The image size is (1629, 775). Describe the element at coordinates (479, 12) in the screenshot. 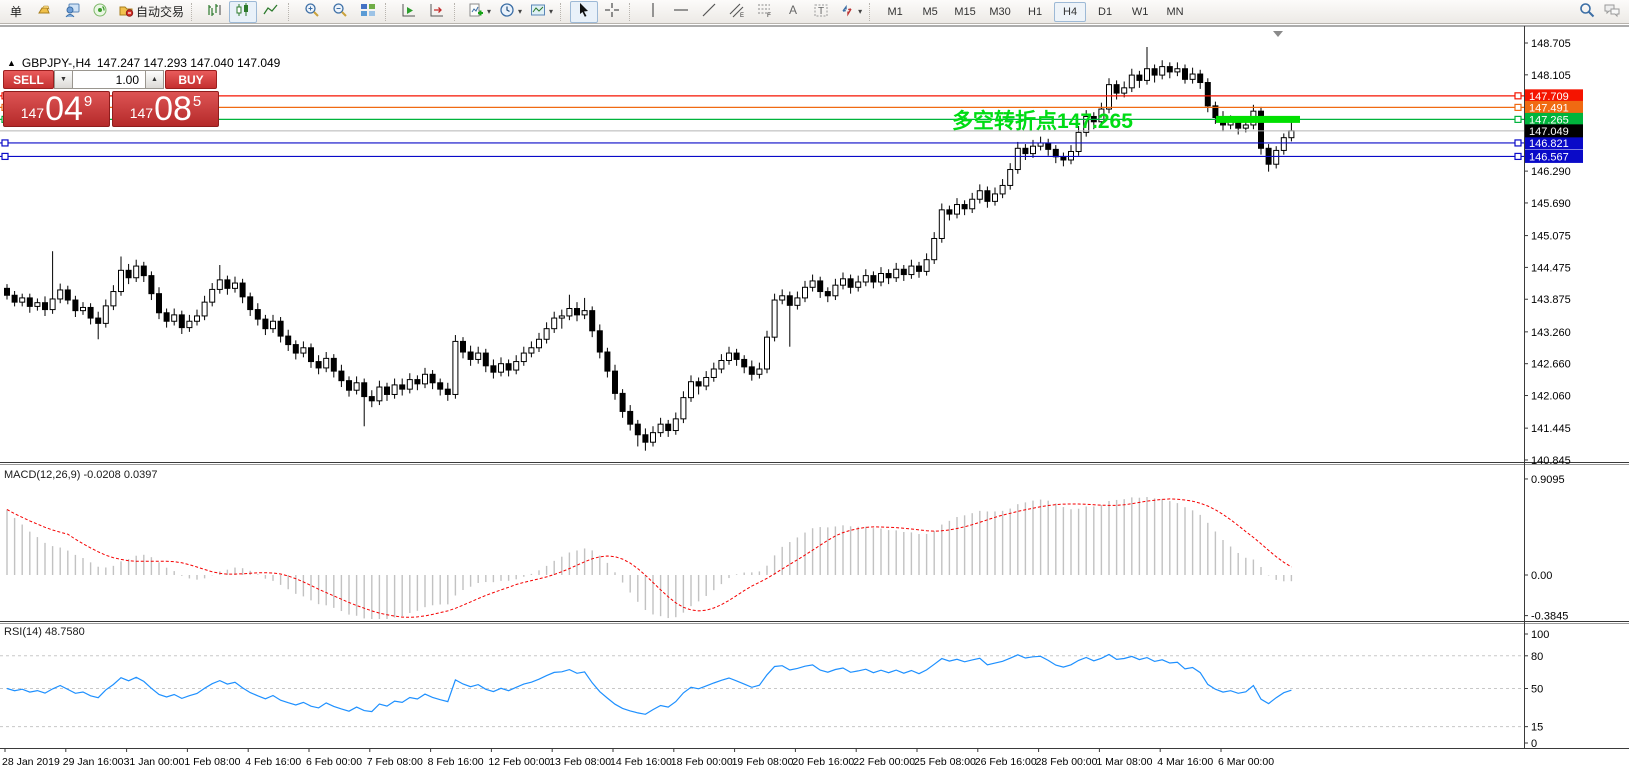

I see `add-indicator-button: ▾` at that location.